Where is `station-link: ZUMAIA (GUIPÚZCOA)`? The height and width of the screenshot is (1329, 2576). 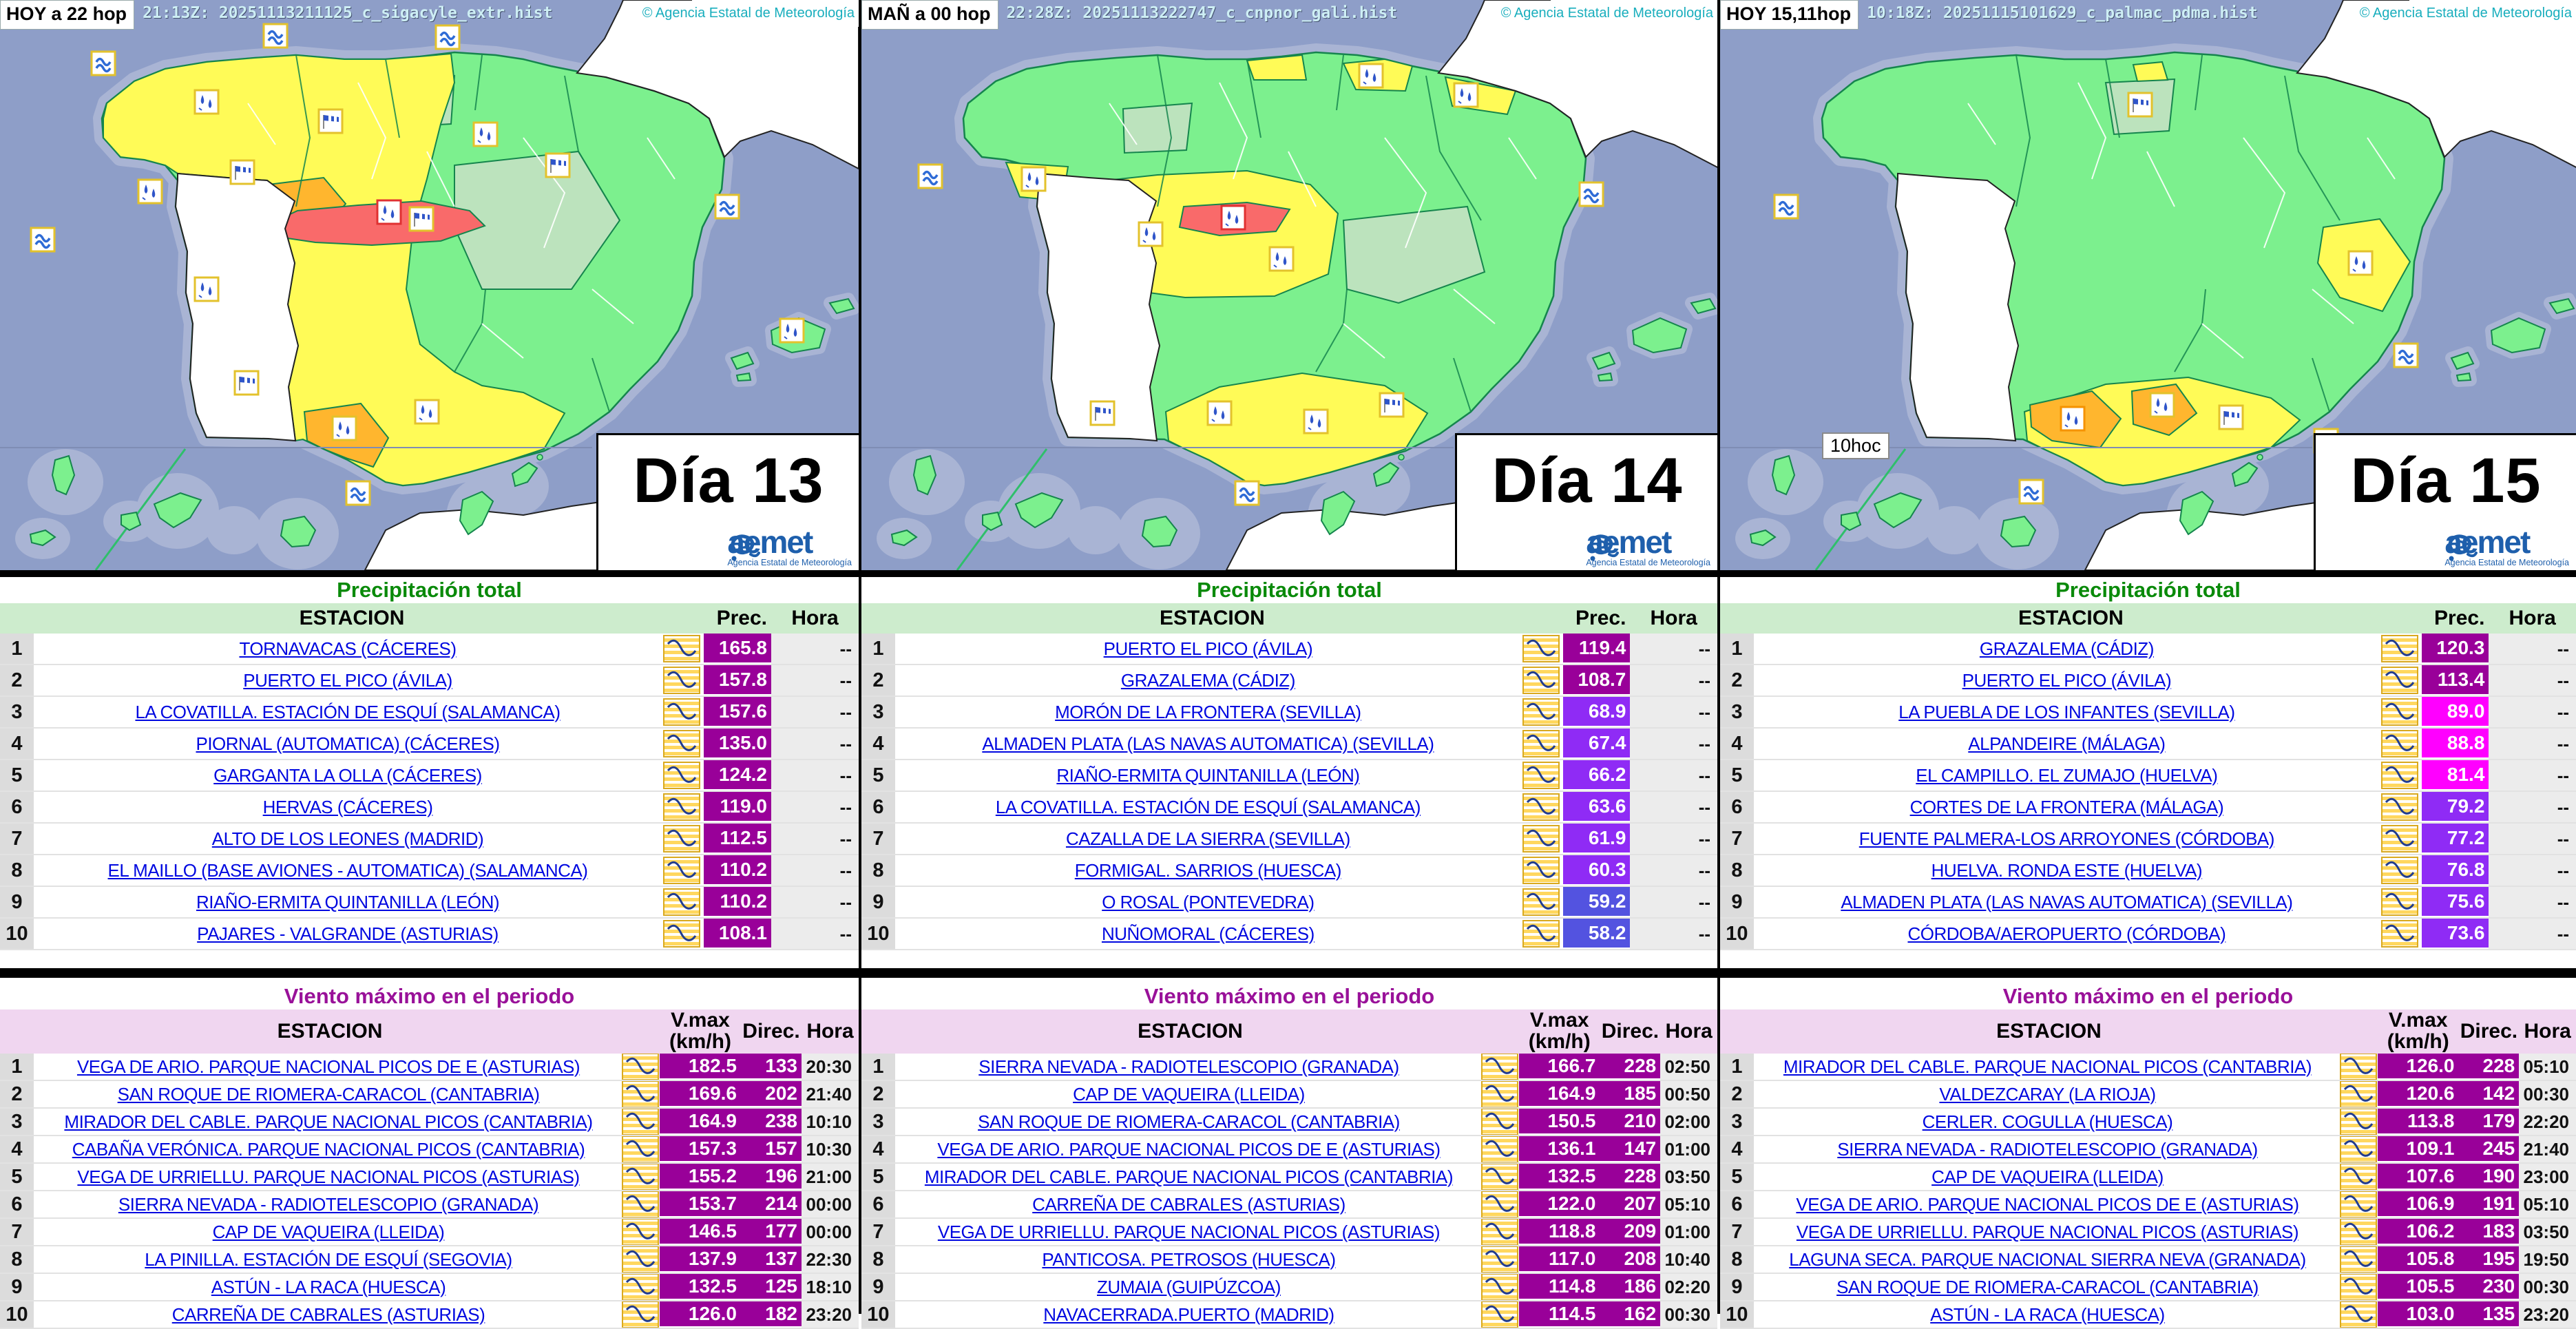 station-link: ZUMAIA (GUIPÚZCOA) is located at coordinates (1189, 1286).